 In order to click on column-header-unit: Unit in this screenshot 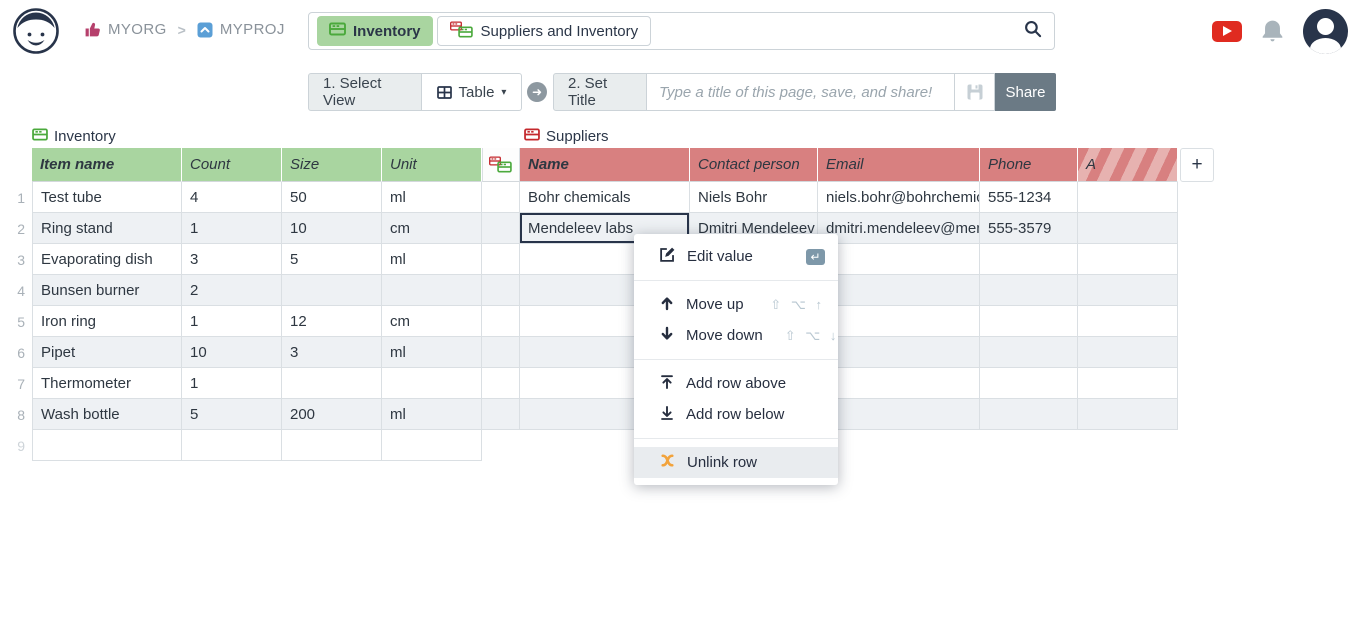, I will do `click(432, 165)`.